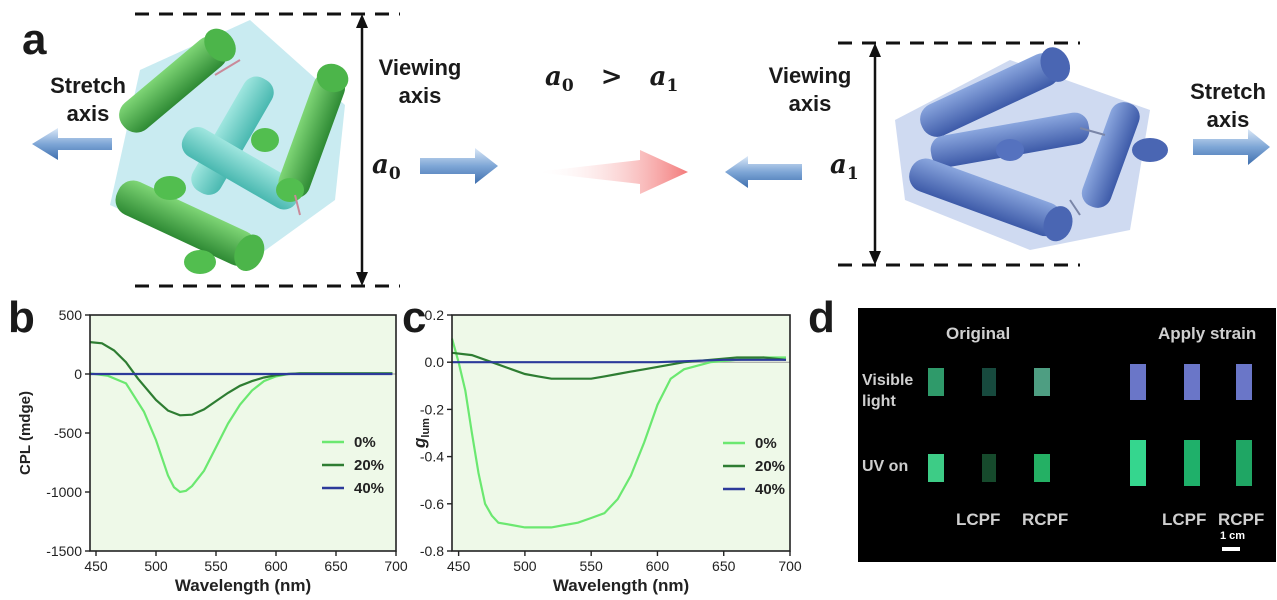 This screenshot has height=600, width=1277. What do you see at coordinates (432, 457) in the screenshot?
I see `y-tick-label: -0.4` at bounding box center [432, 457].